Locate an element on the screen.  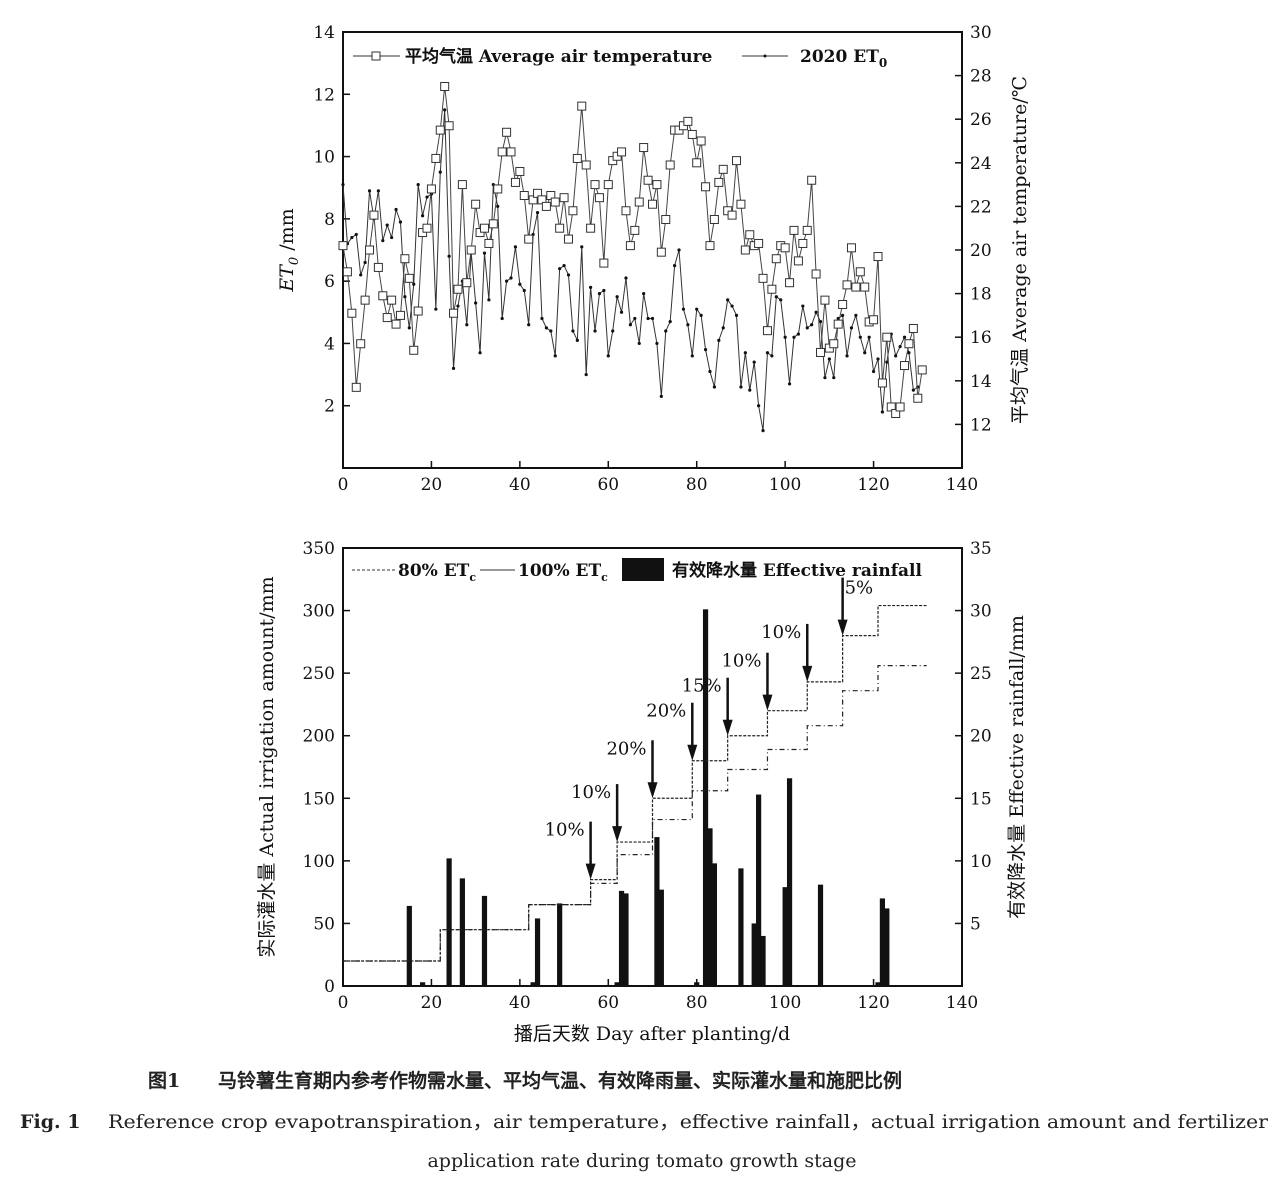
top-left-axis-label: ET0 /mm is located at coordinates (289, 250).